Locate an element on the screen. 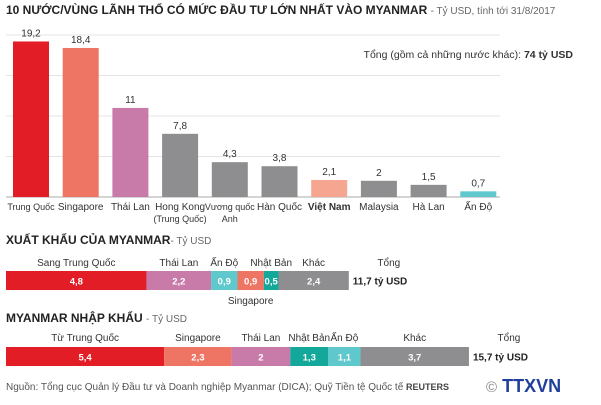 The height and width of the screenshot is (405, 601). segment-value: 0,5 is located at coordinates (272, 282).